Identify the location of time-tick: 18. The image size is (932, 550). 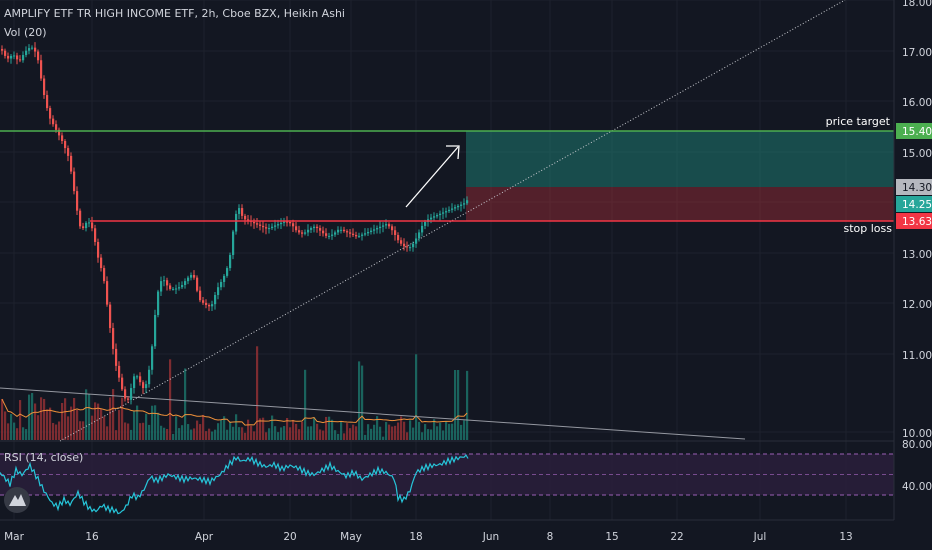
(415, 537).